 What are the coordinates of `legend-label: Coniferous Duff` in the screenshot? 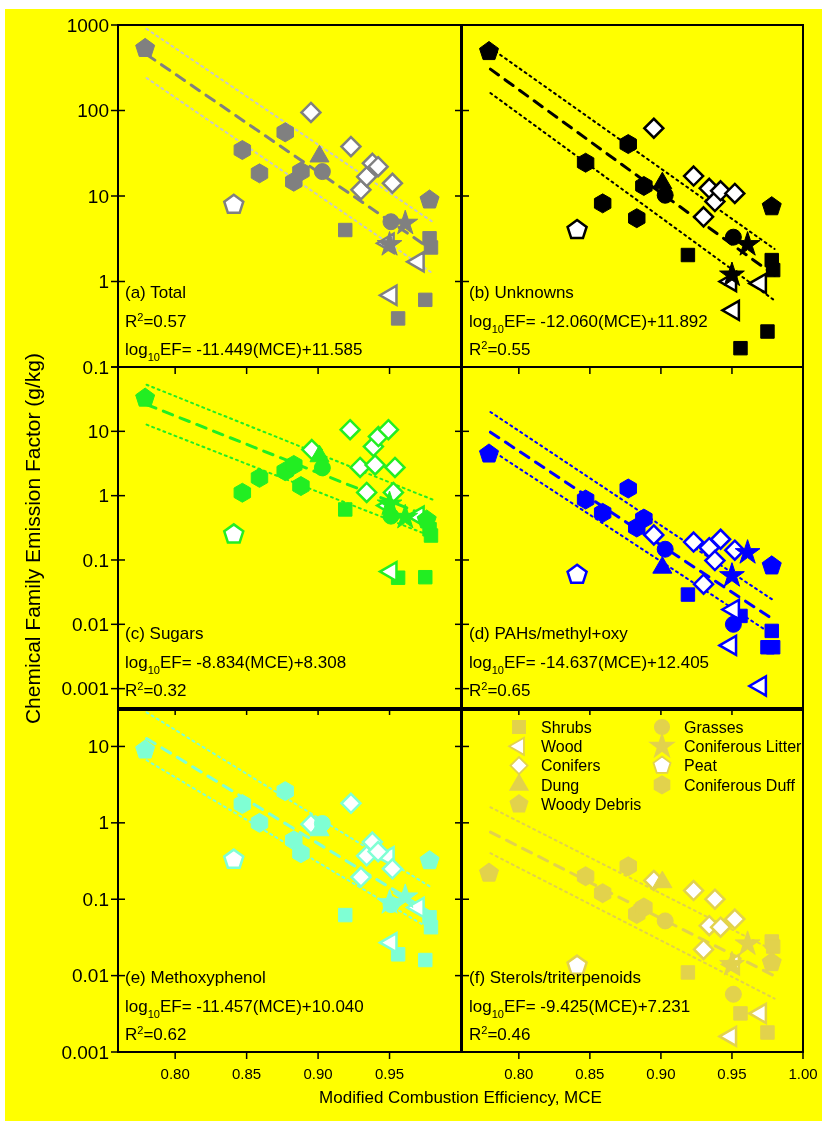 It's located at (740, 785).